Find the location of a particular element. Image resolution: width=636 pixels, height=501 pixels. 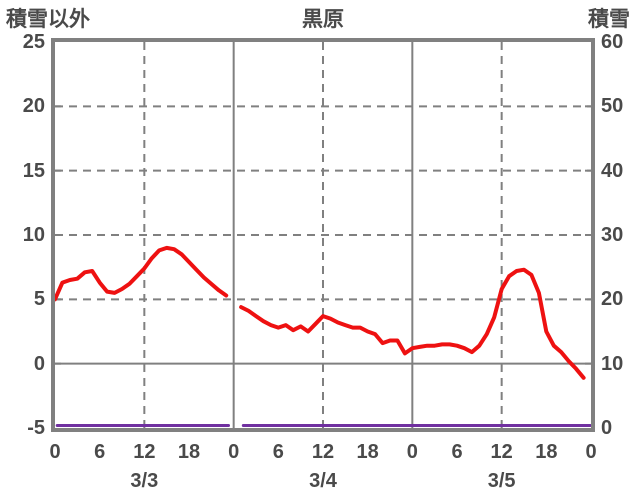

right-axis-tick-label: 50 is located at coordinates (612, 106).